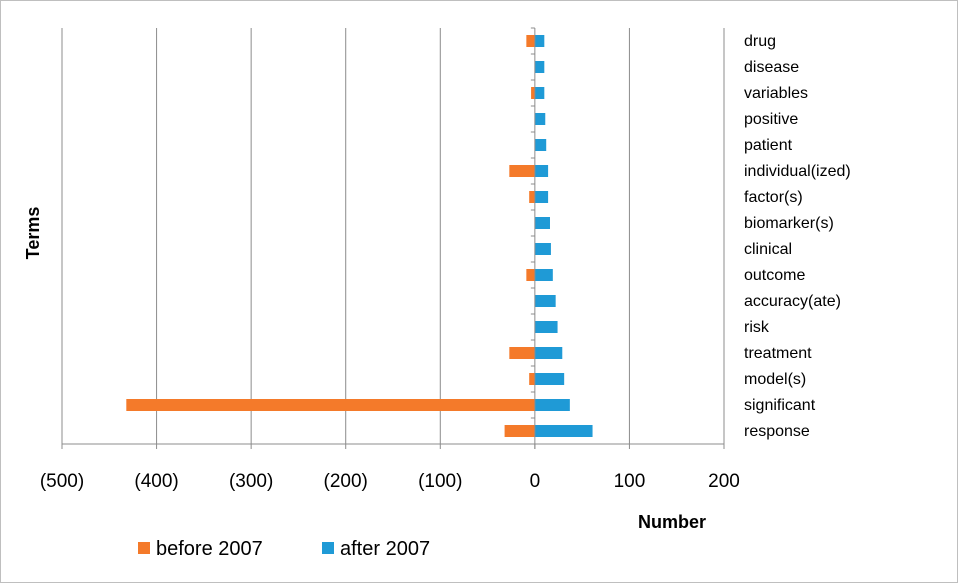 The image size is (958, 584). Describe the element at coordinates (156, 481) in the screenshot. I see `x-tick-label-1: (400)` at that location.